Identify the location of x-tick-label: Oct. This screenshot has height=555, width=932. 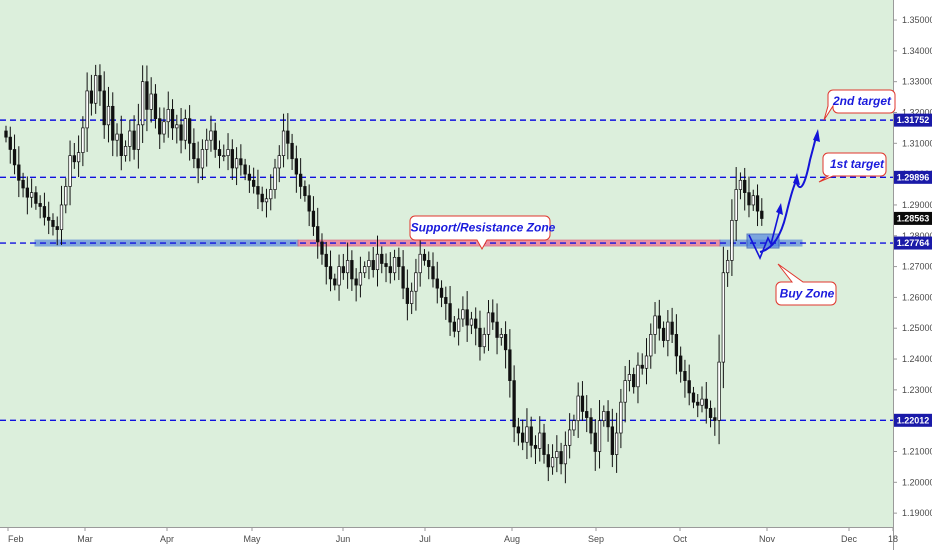
(680, 539).